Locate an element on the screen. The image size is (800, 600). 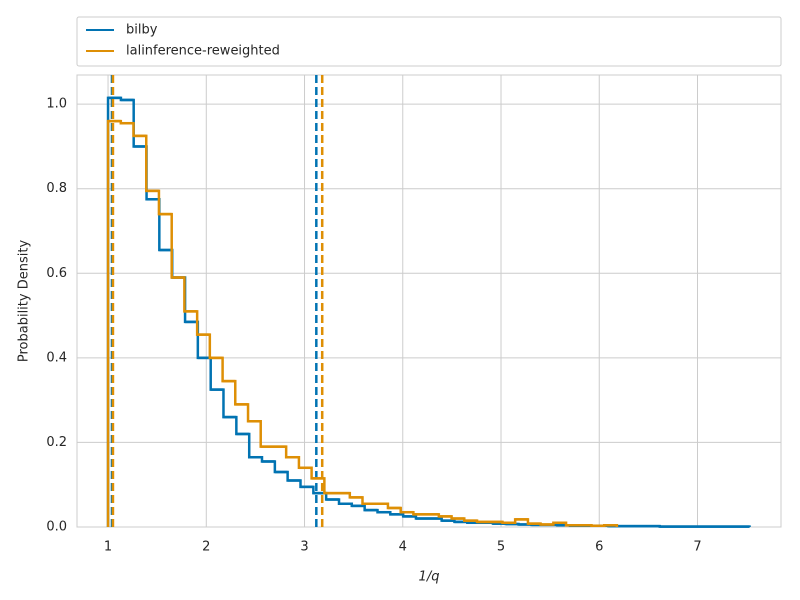
x-tick-label: 5 is located at coordinates (501, 547).